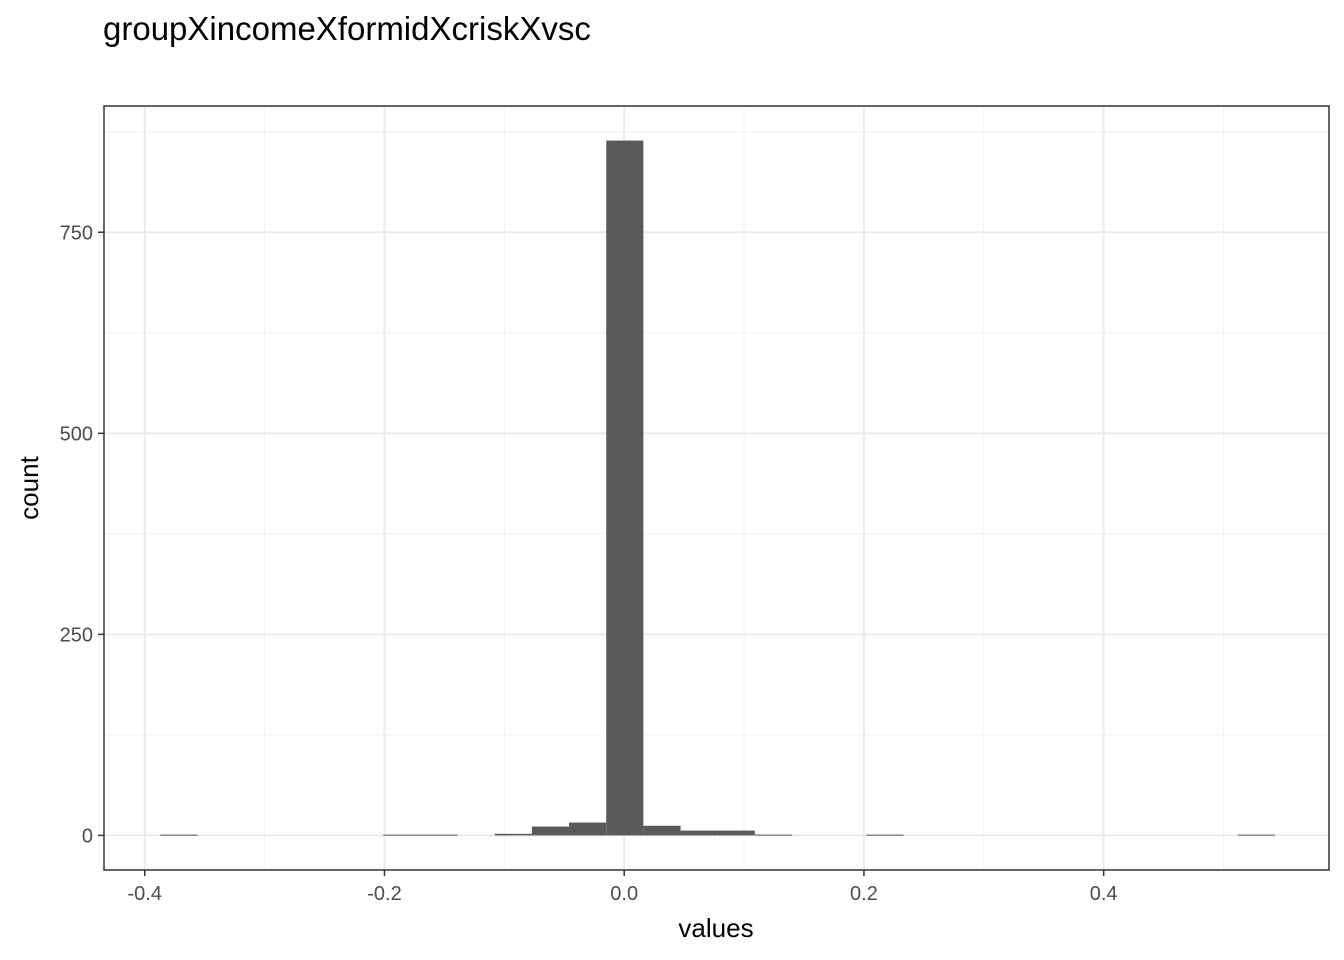 This screenshot has height=960, width=1344. Describe the element at coordinates (384, 894) in the screenshot. I see `x-tick-label: -0.2` at that location.